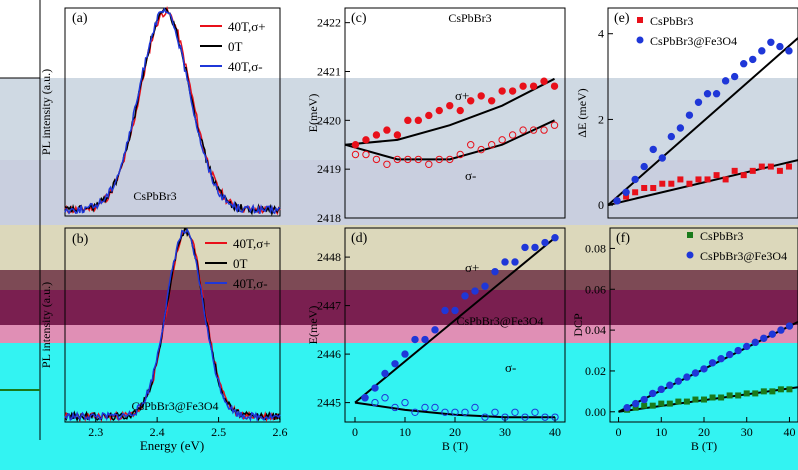 Image resolution: width=798 pixels, height=470 pixels. What do you see at coordinates (399, 307) in the screenshot?
I see `band-maroon` at bounding box center [399, 307].